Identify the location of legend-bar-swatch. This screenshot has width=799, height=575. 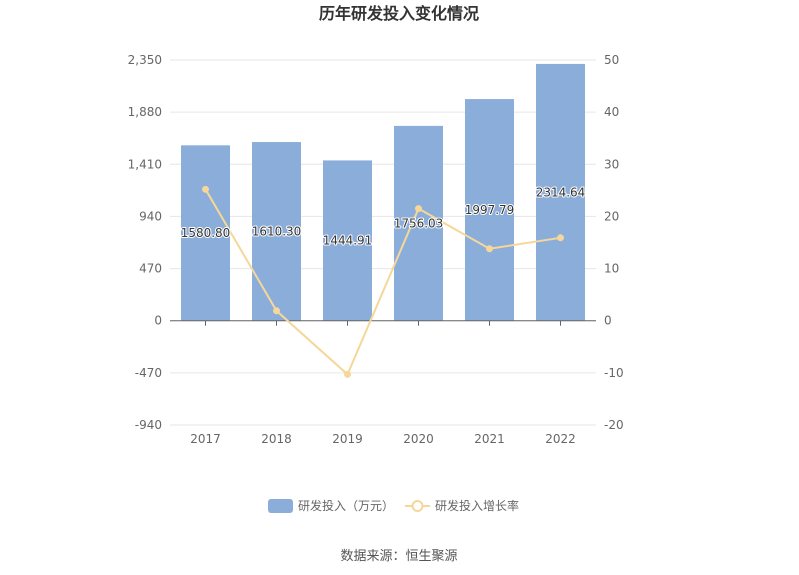
(280, 506).